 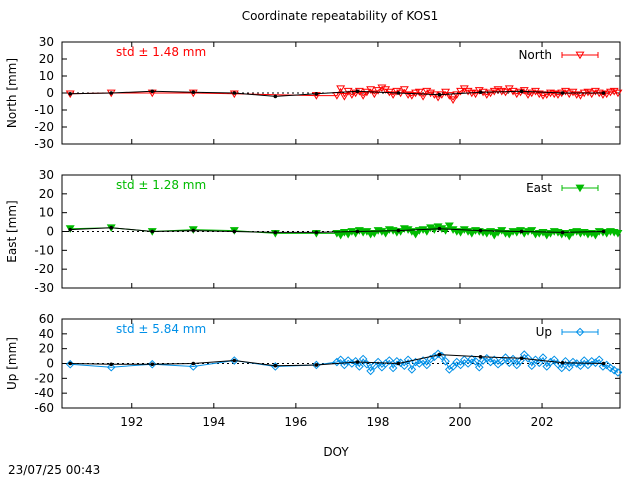 What do you see at coordinates (12, 363) in the screenshot?
I see `y-axis-label: Up [mm]` at bounding box center [12, 363].